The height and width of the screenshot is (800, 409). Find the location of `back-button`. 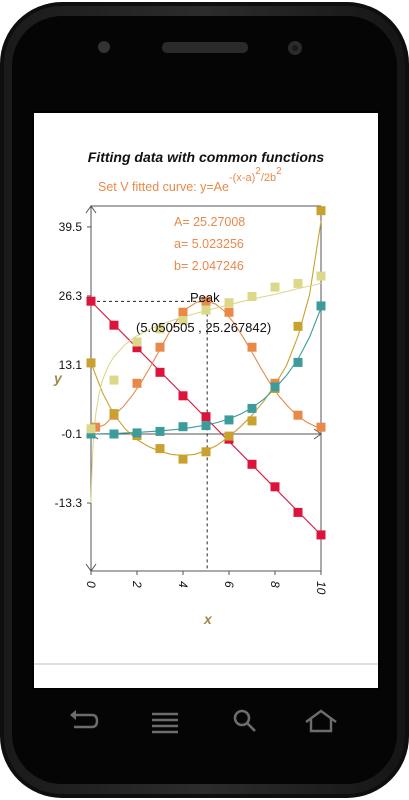

back-button is located at coordinates (83, 721).